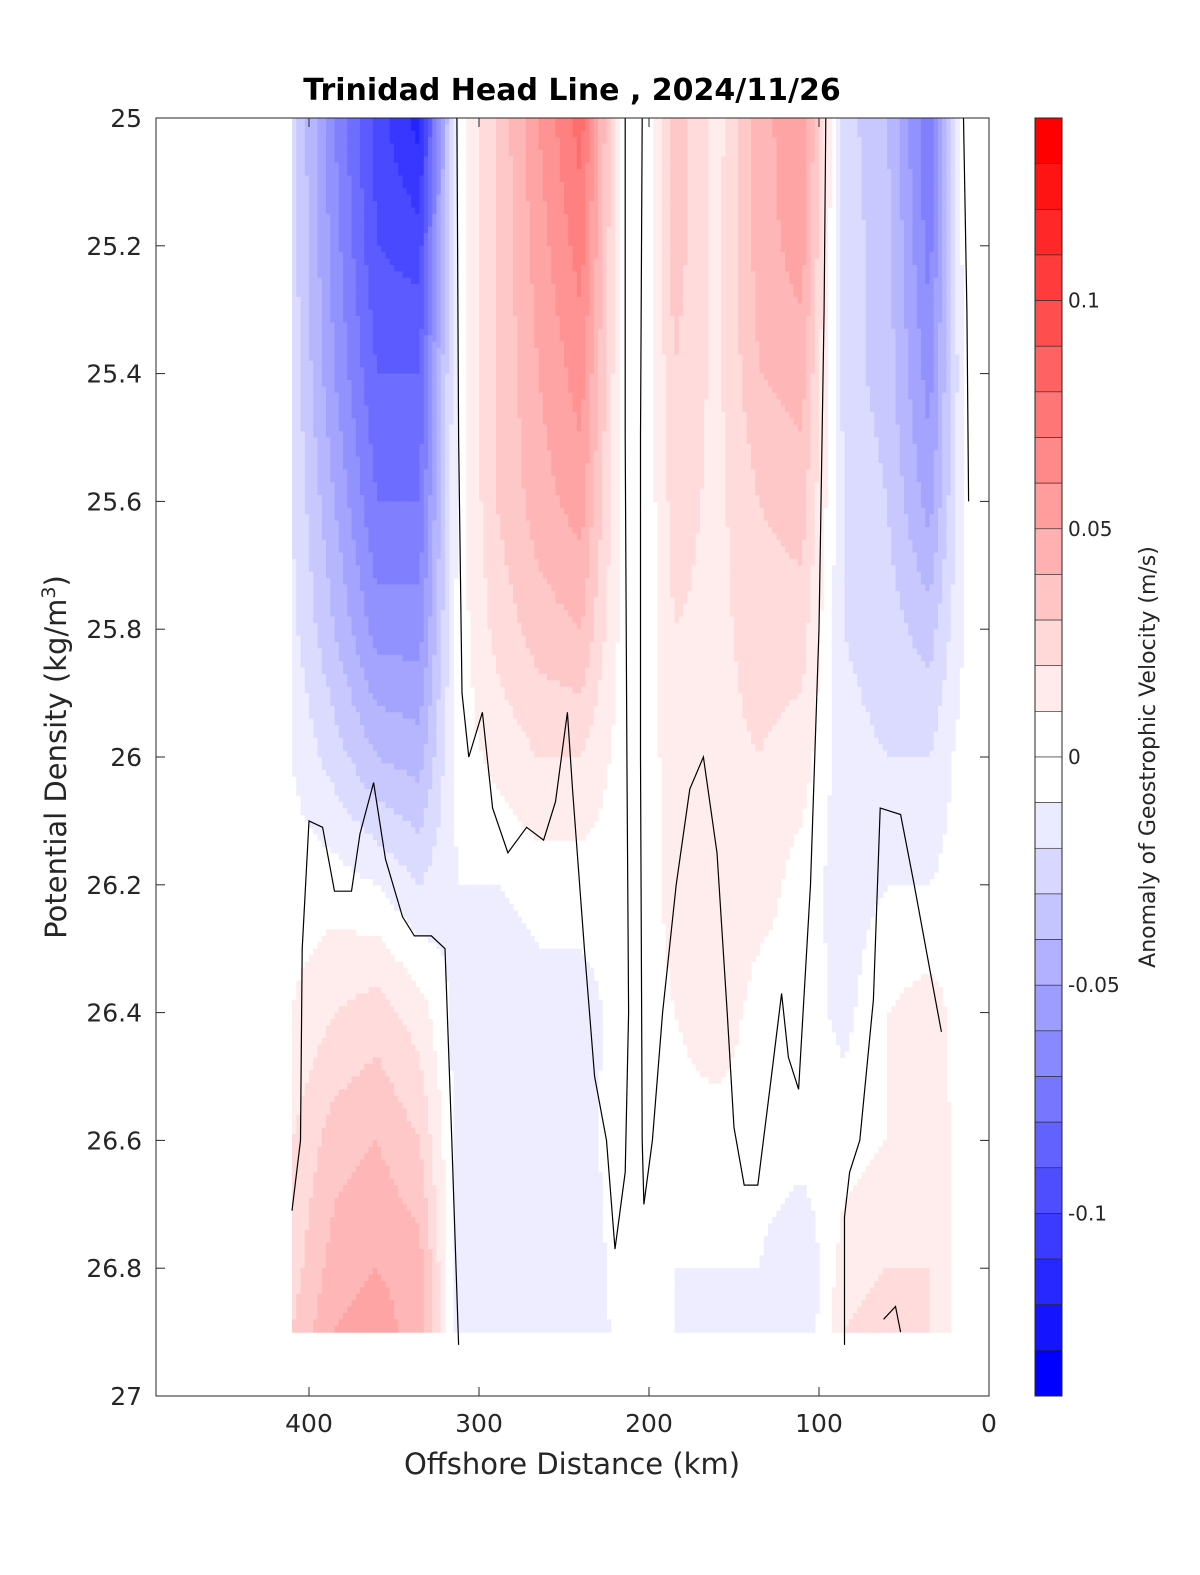  I want to click on heat-cell-1938, so click(473, 205).